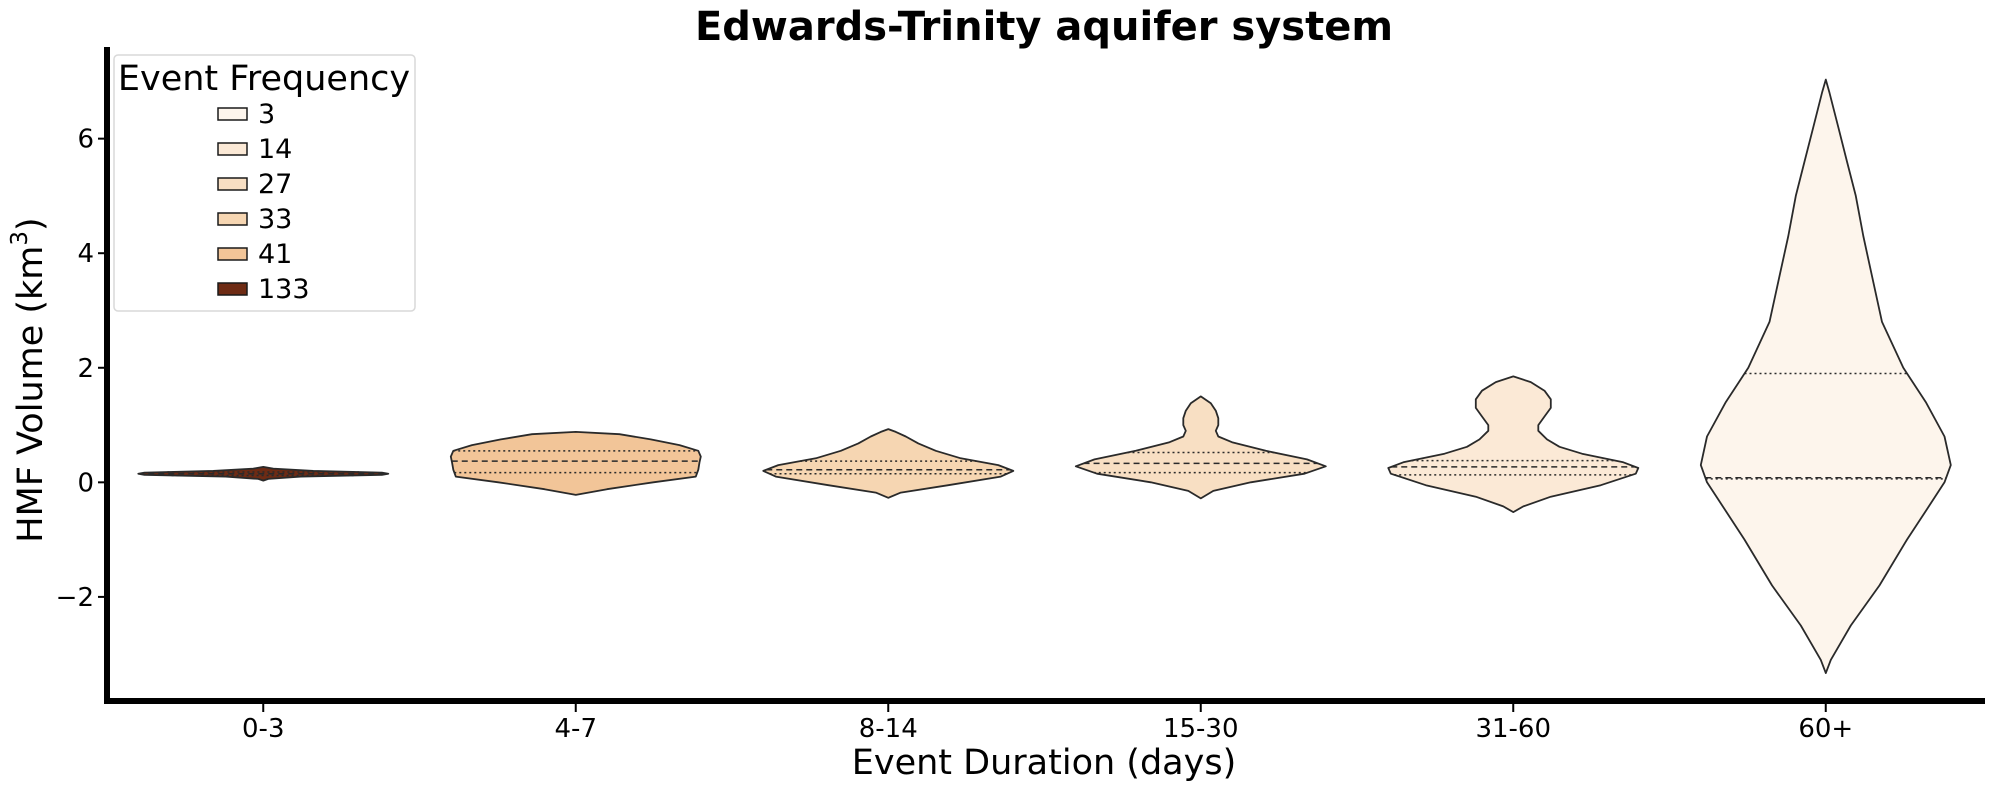  I want to click on y-axis-label: HMF Volume (km3), so click(29, 379).